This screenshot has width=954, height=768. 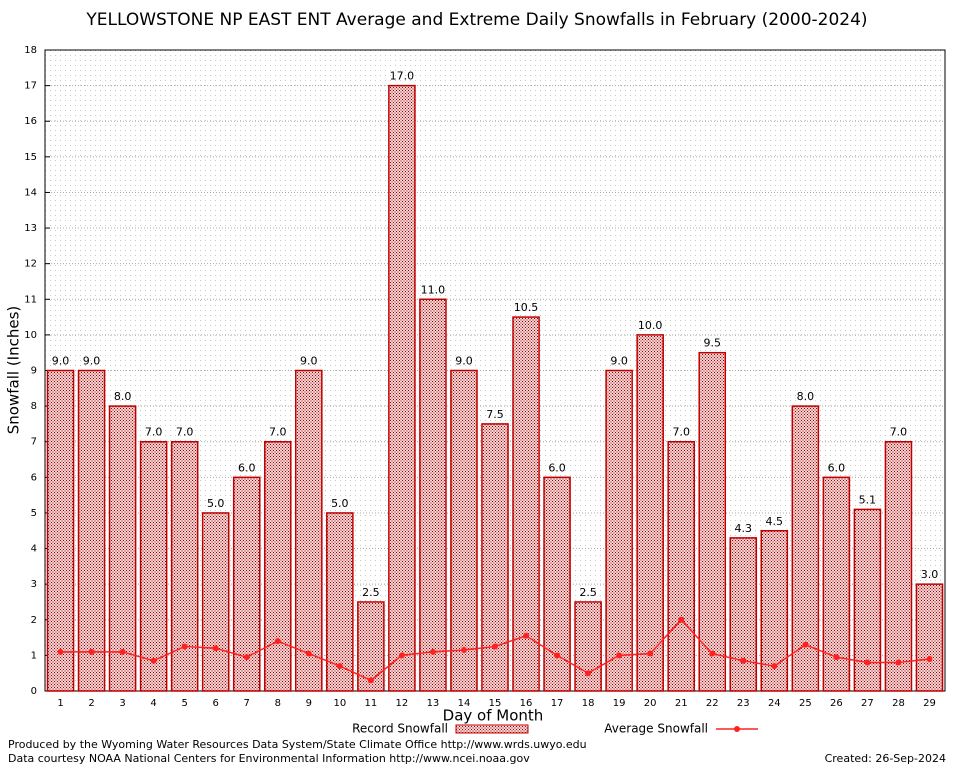 What do you see at coordinates (744, 528) in the screenshot?
I see `value-label: 4.3` at bounding box center [744, 528].